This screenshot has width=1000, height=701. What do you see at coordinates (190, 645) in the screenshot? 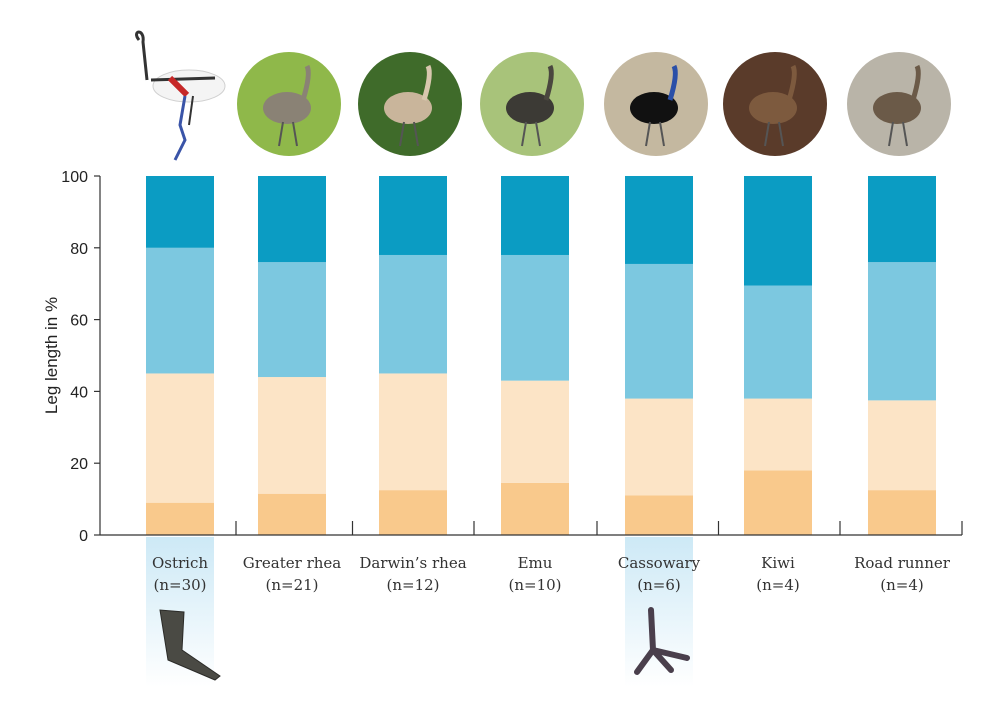
I see `ostrich-foot-icon` at bounding box center [190, 645].